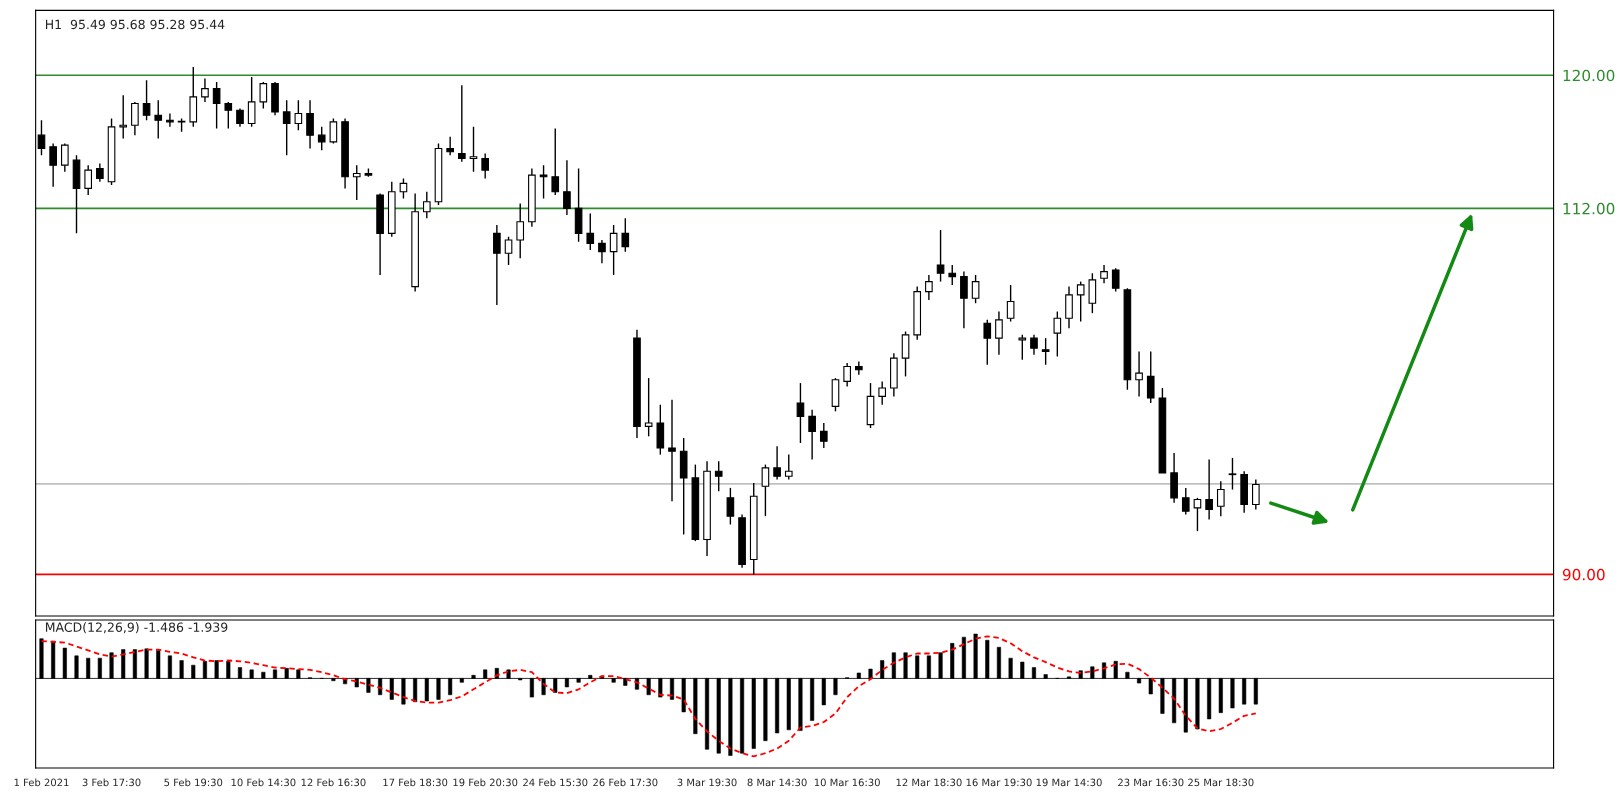 The image size is (1620, 800). Describe the element at coordinates (135, 24) in the screenshot. I see `text: H1 95.49 95.68 95.28 95.44` at that location.